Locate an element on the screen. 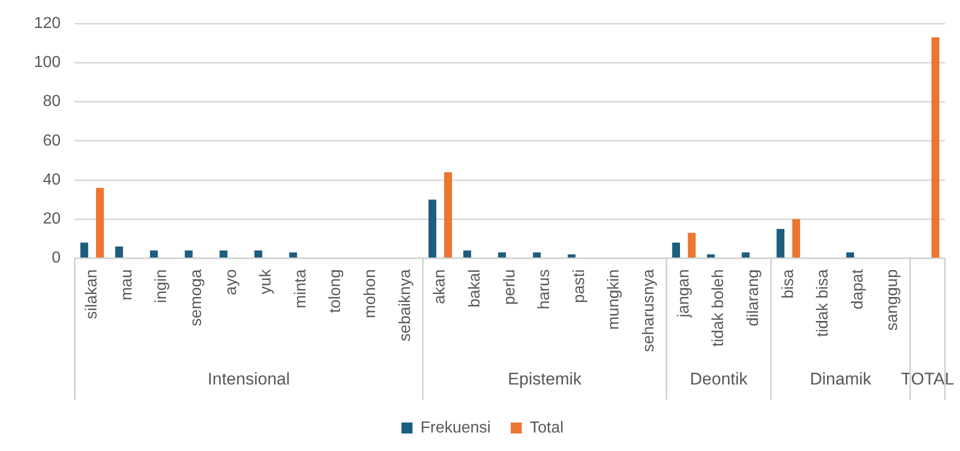  x-tick-label: mohon is located at coordinates (371, 293).